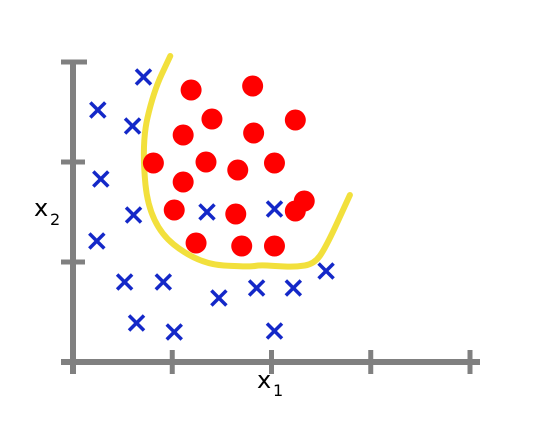  What do you see at coordinates (264, 380) in the screenshot?
I see `x-axis-label: x` at bounding box center [264, 380].